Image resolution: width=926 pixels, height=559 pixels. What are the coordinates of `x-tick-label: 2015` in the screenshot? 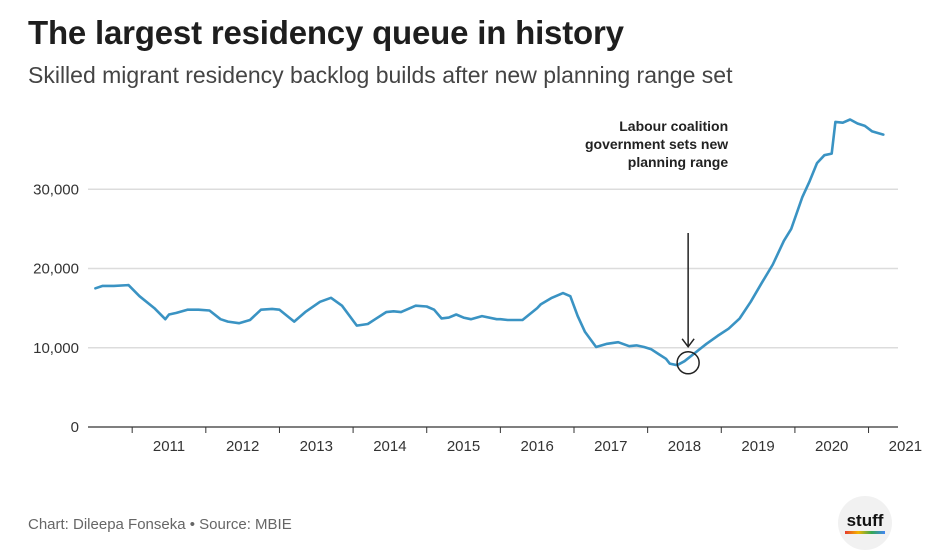 It's located at (463, 446).